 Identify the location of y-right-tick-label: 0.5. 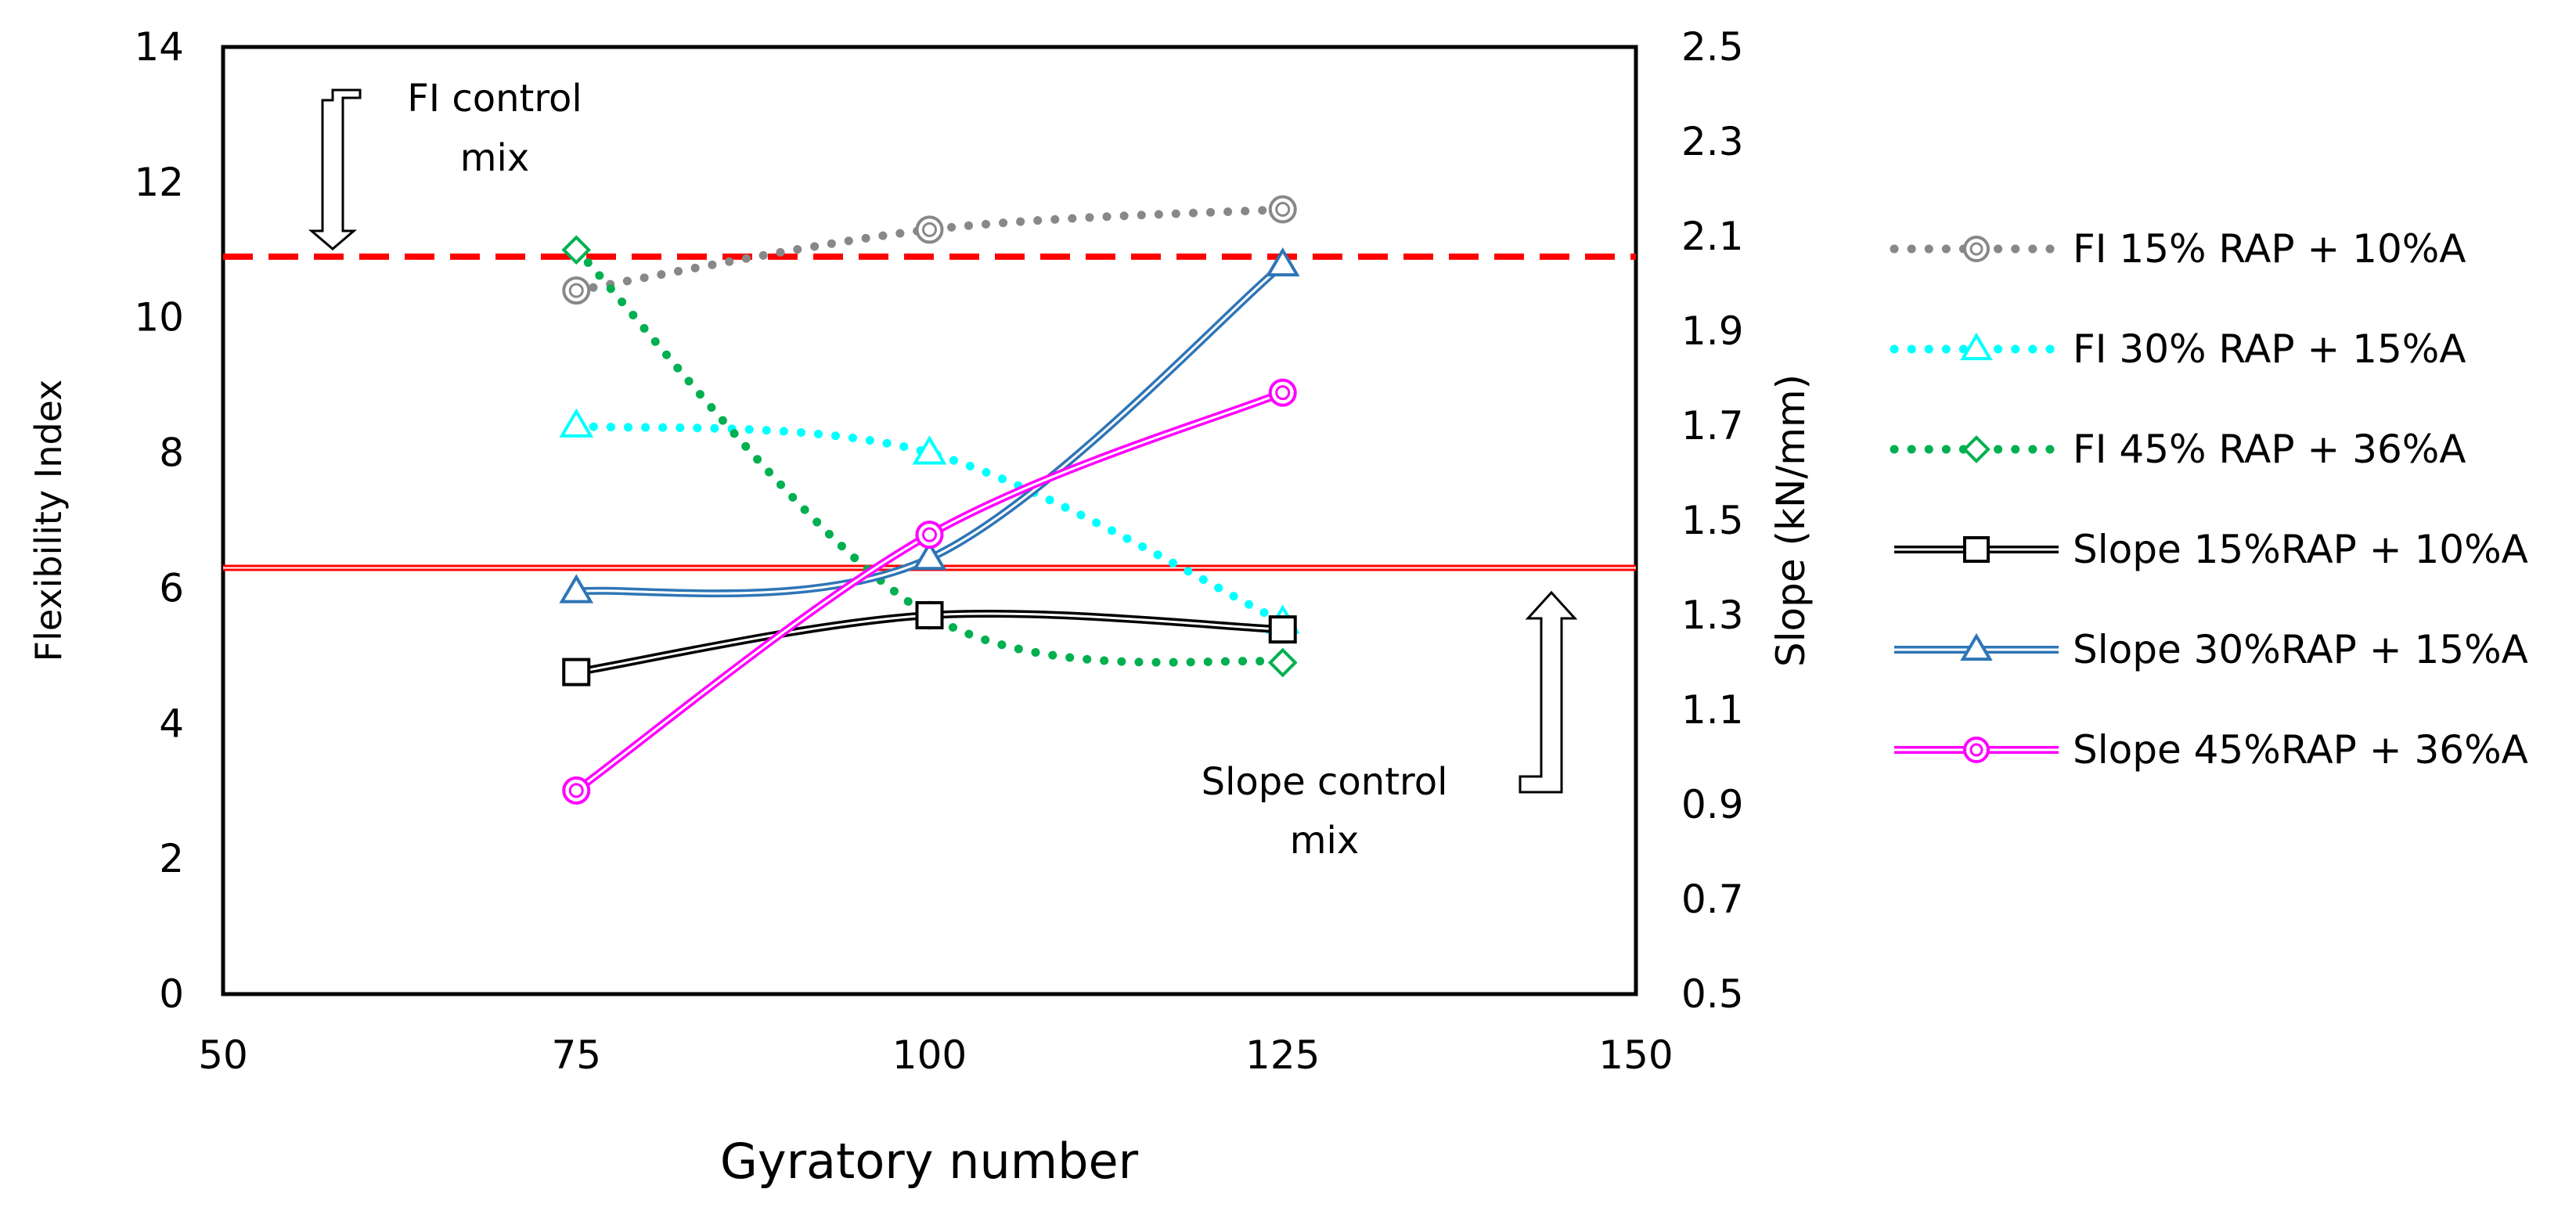
(1712, 994).